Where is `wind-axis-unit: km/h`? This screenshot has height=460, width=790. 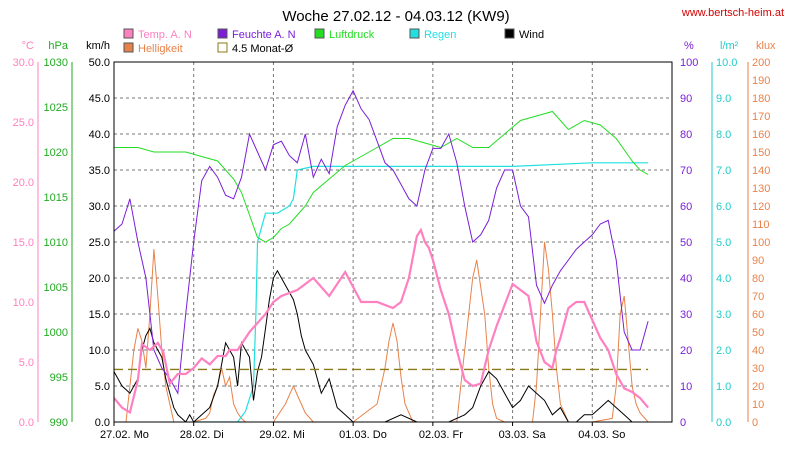 wind-axis-unit: km/h is located at coordinates (98, 46).